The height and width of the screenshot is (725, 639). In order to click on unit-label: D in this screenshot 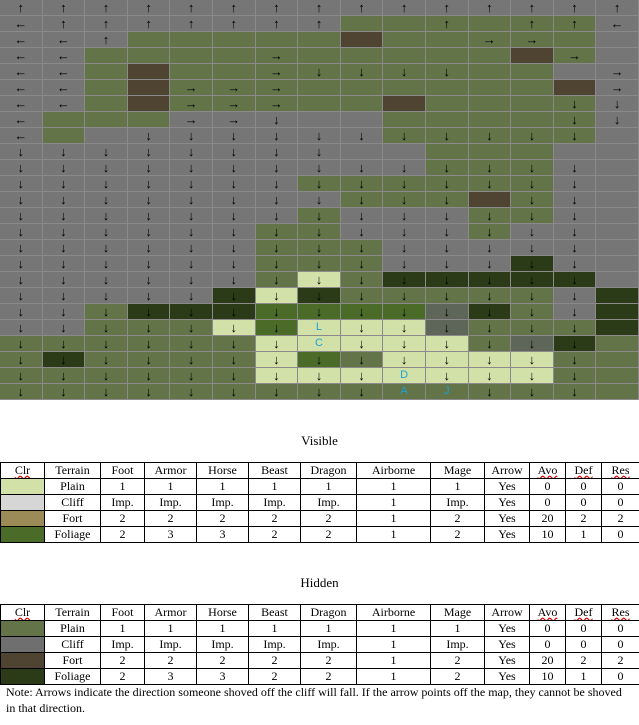, I will do `click(404, 376)`.